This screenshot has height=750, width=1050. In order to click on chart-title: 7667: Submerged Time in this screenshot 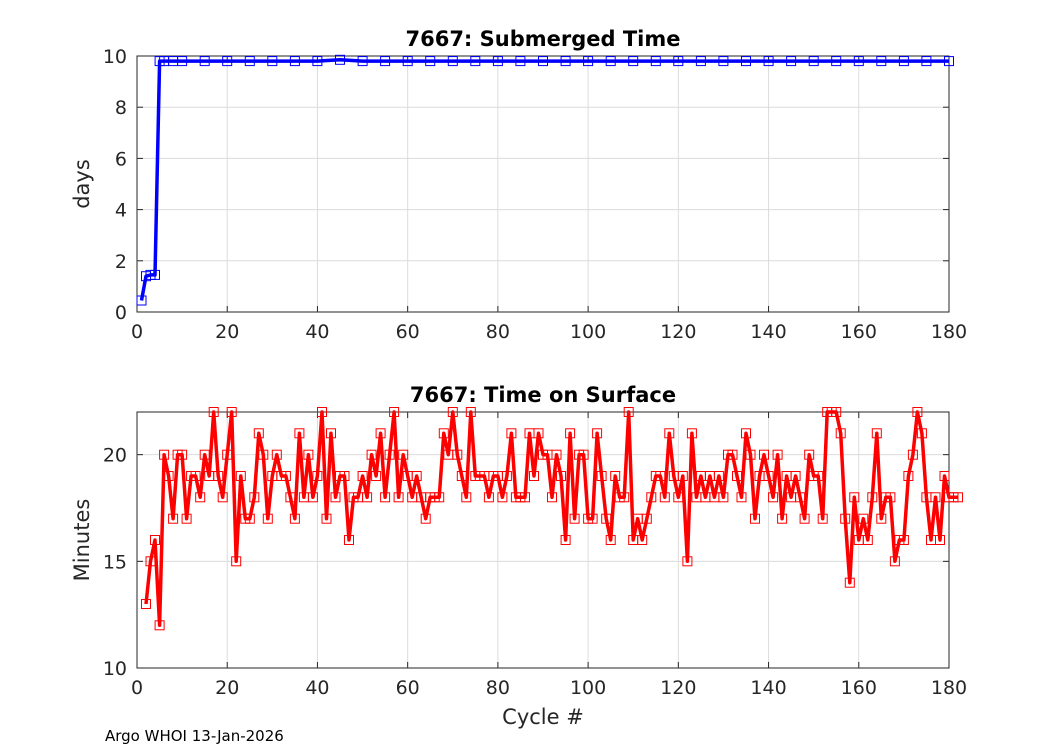, I will do `click(542, 39)`.